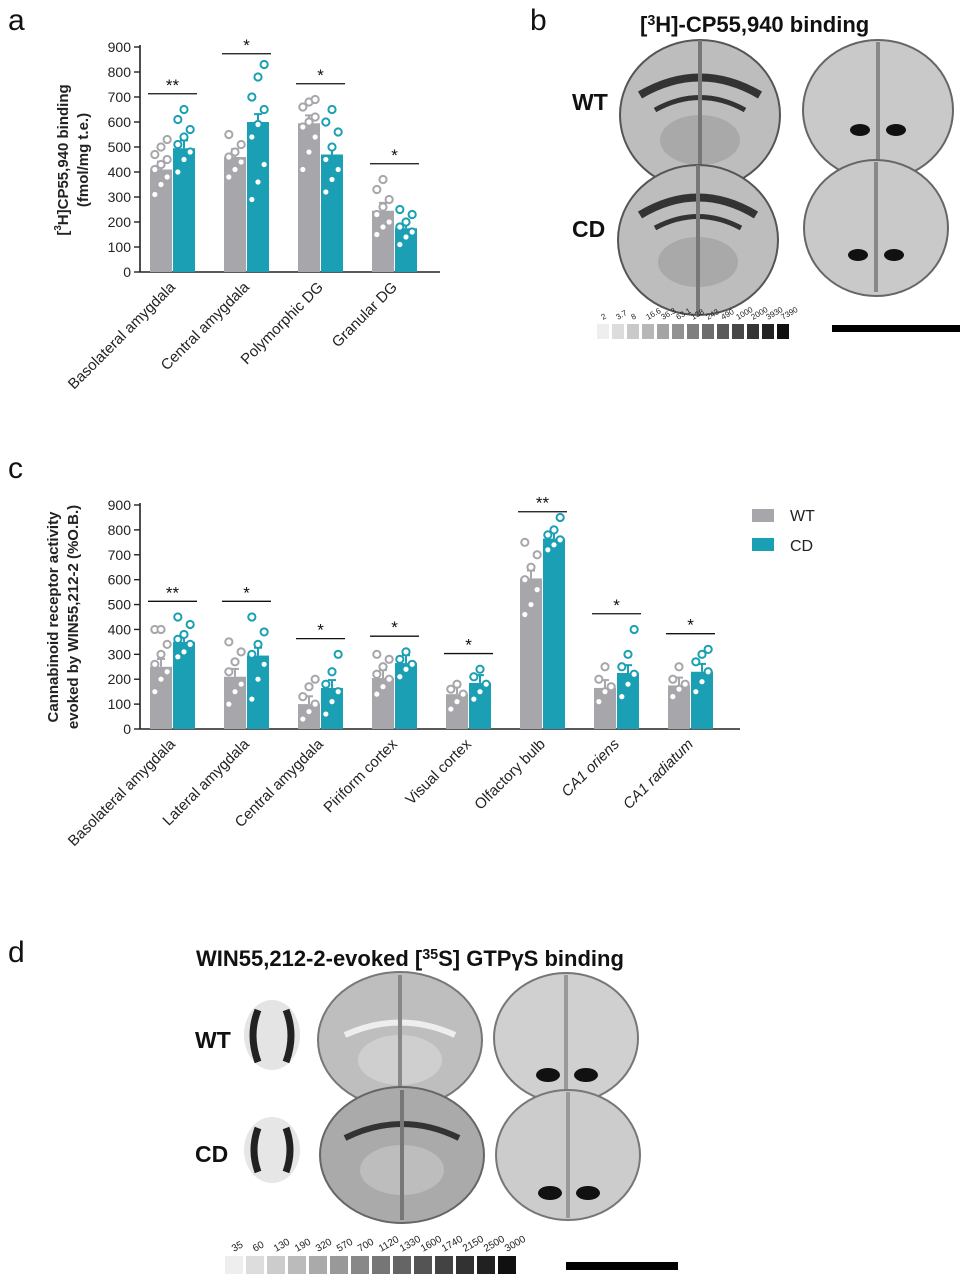 The image size is (971, 1280). Describe the element at coordinates (634, 316) in the screenshot. I see `panel-b-standard-label: 8` at that location.